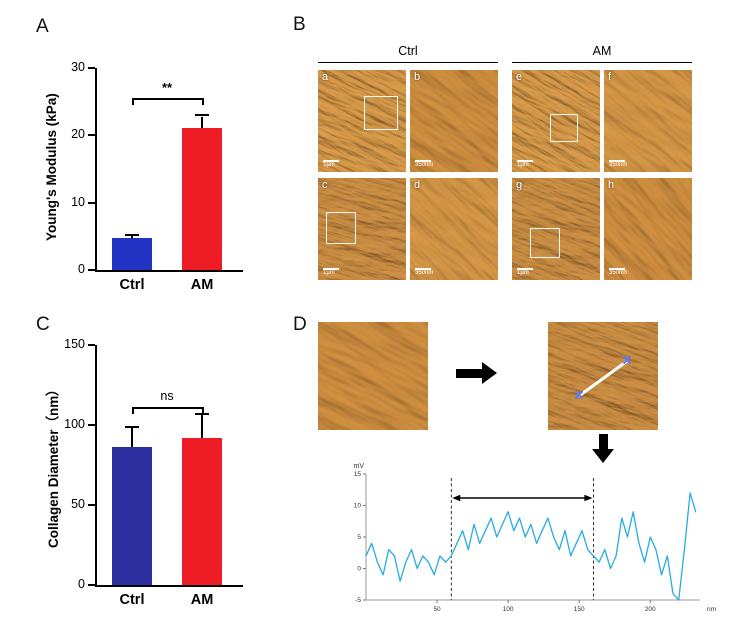 This screenshot has height=636, width=732. I want to click on down-arrow-icon, so click(603, 449).